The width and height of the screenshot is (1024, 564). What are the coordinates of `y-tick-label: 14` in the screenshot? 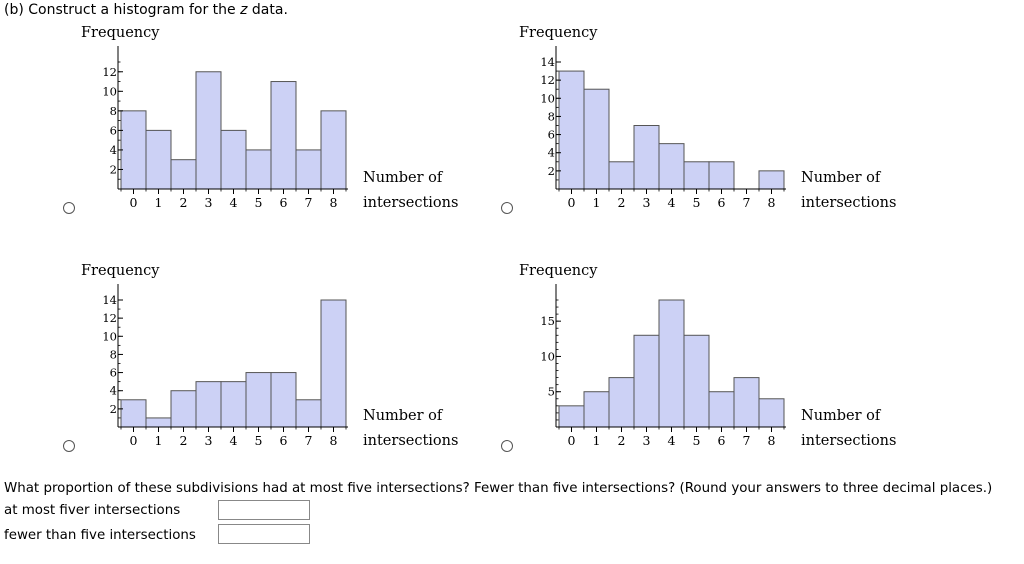 It's located at (109, 300).